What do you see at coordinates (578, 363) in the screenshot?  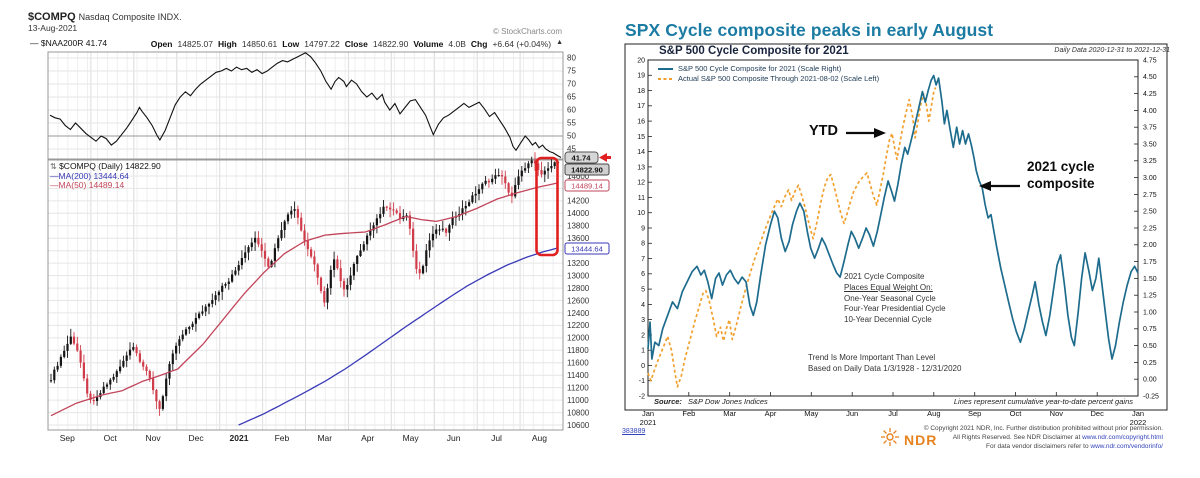 I see `svg-text: 11600` at bounding box center [578, 363].